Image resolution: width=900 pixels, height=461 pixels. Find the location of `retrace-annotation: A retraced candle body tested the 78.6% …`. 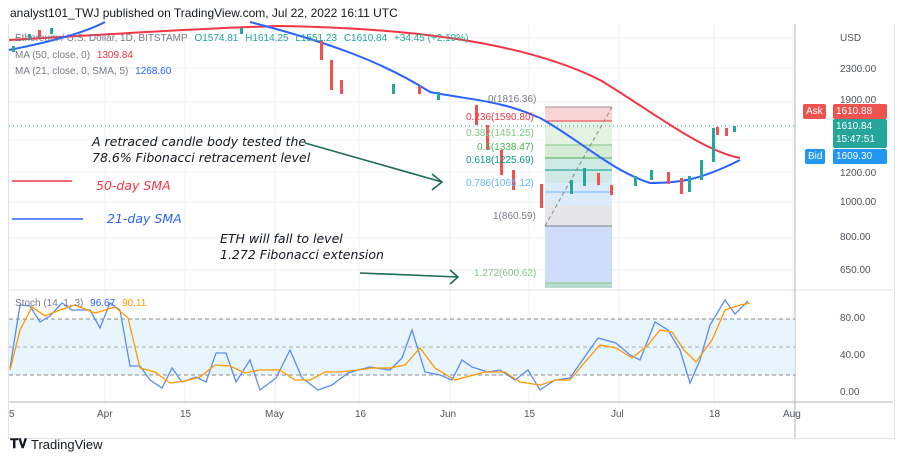

retrace-annotation: A retraced candle body tested the 78.6% … is located at coordinates (201, 150).